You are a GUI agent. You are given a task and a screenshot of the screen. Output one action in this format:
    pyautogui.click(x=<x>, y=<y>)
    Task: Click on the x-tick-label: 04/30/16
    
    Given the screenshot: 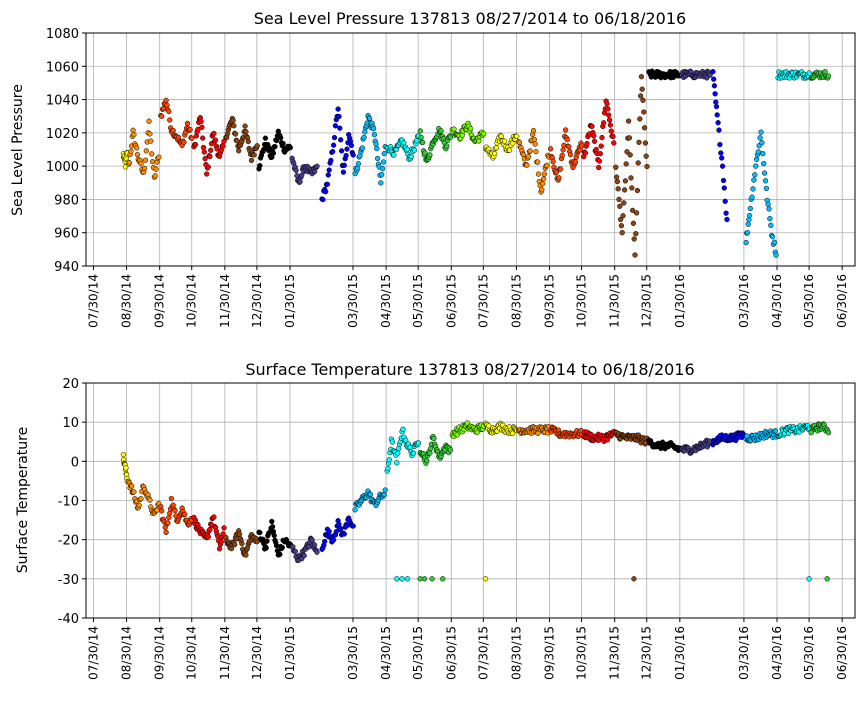 What is the action you would take?
    pyautogui.click(x=777, y=653)
    